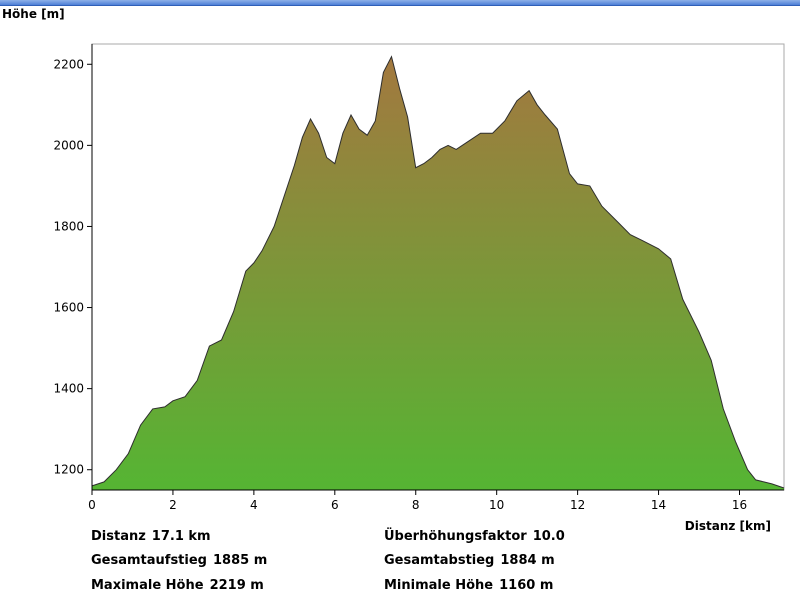  I want to click on x-tick-label: 4, so click(254, 505).